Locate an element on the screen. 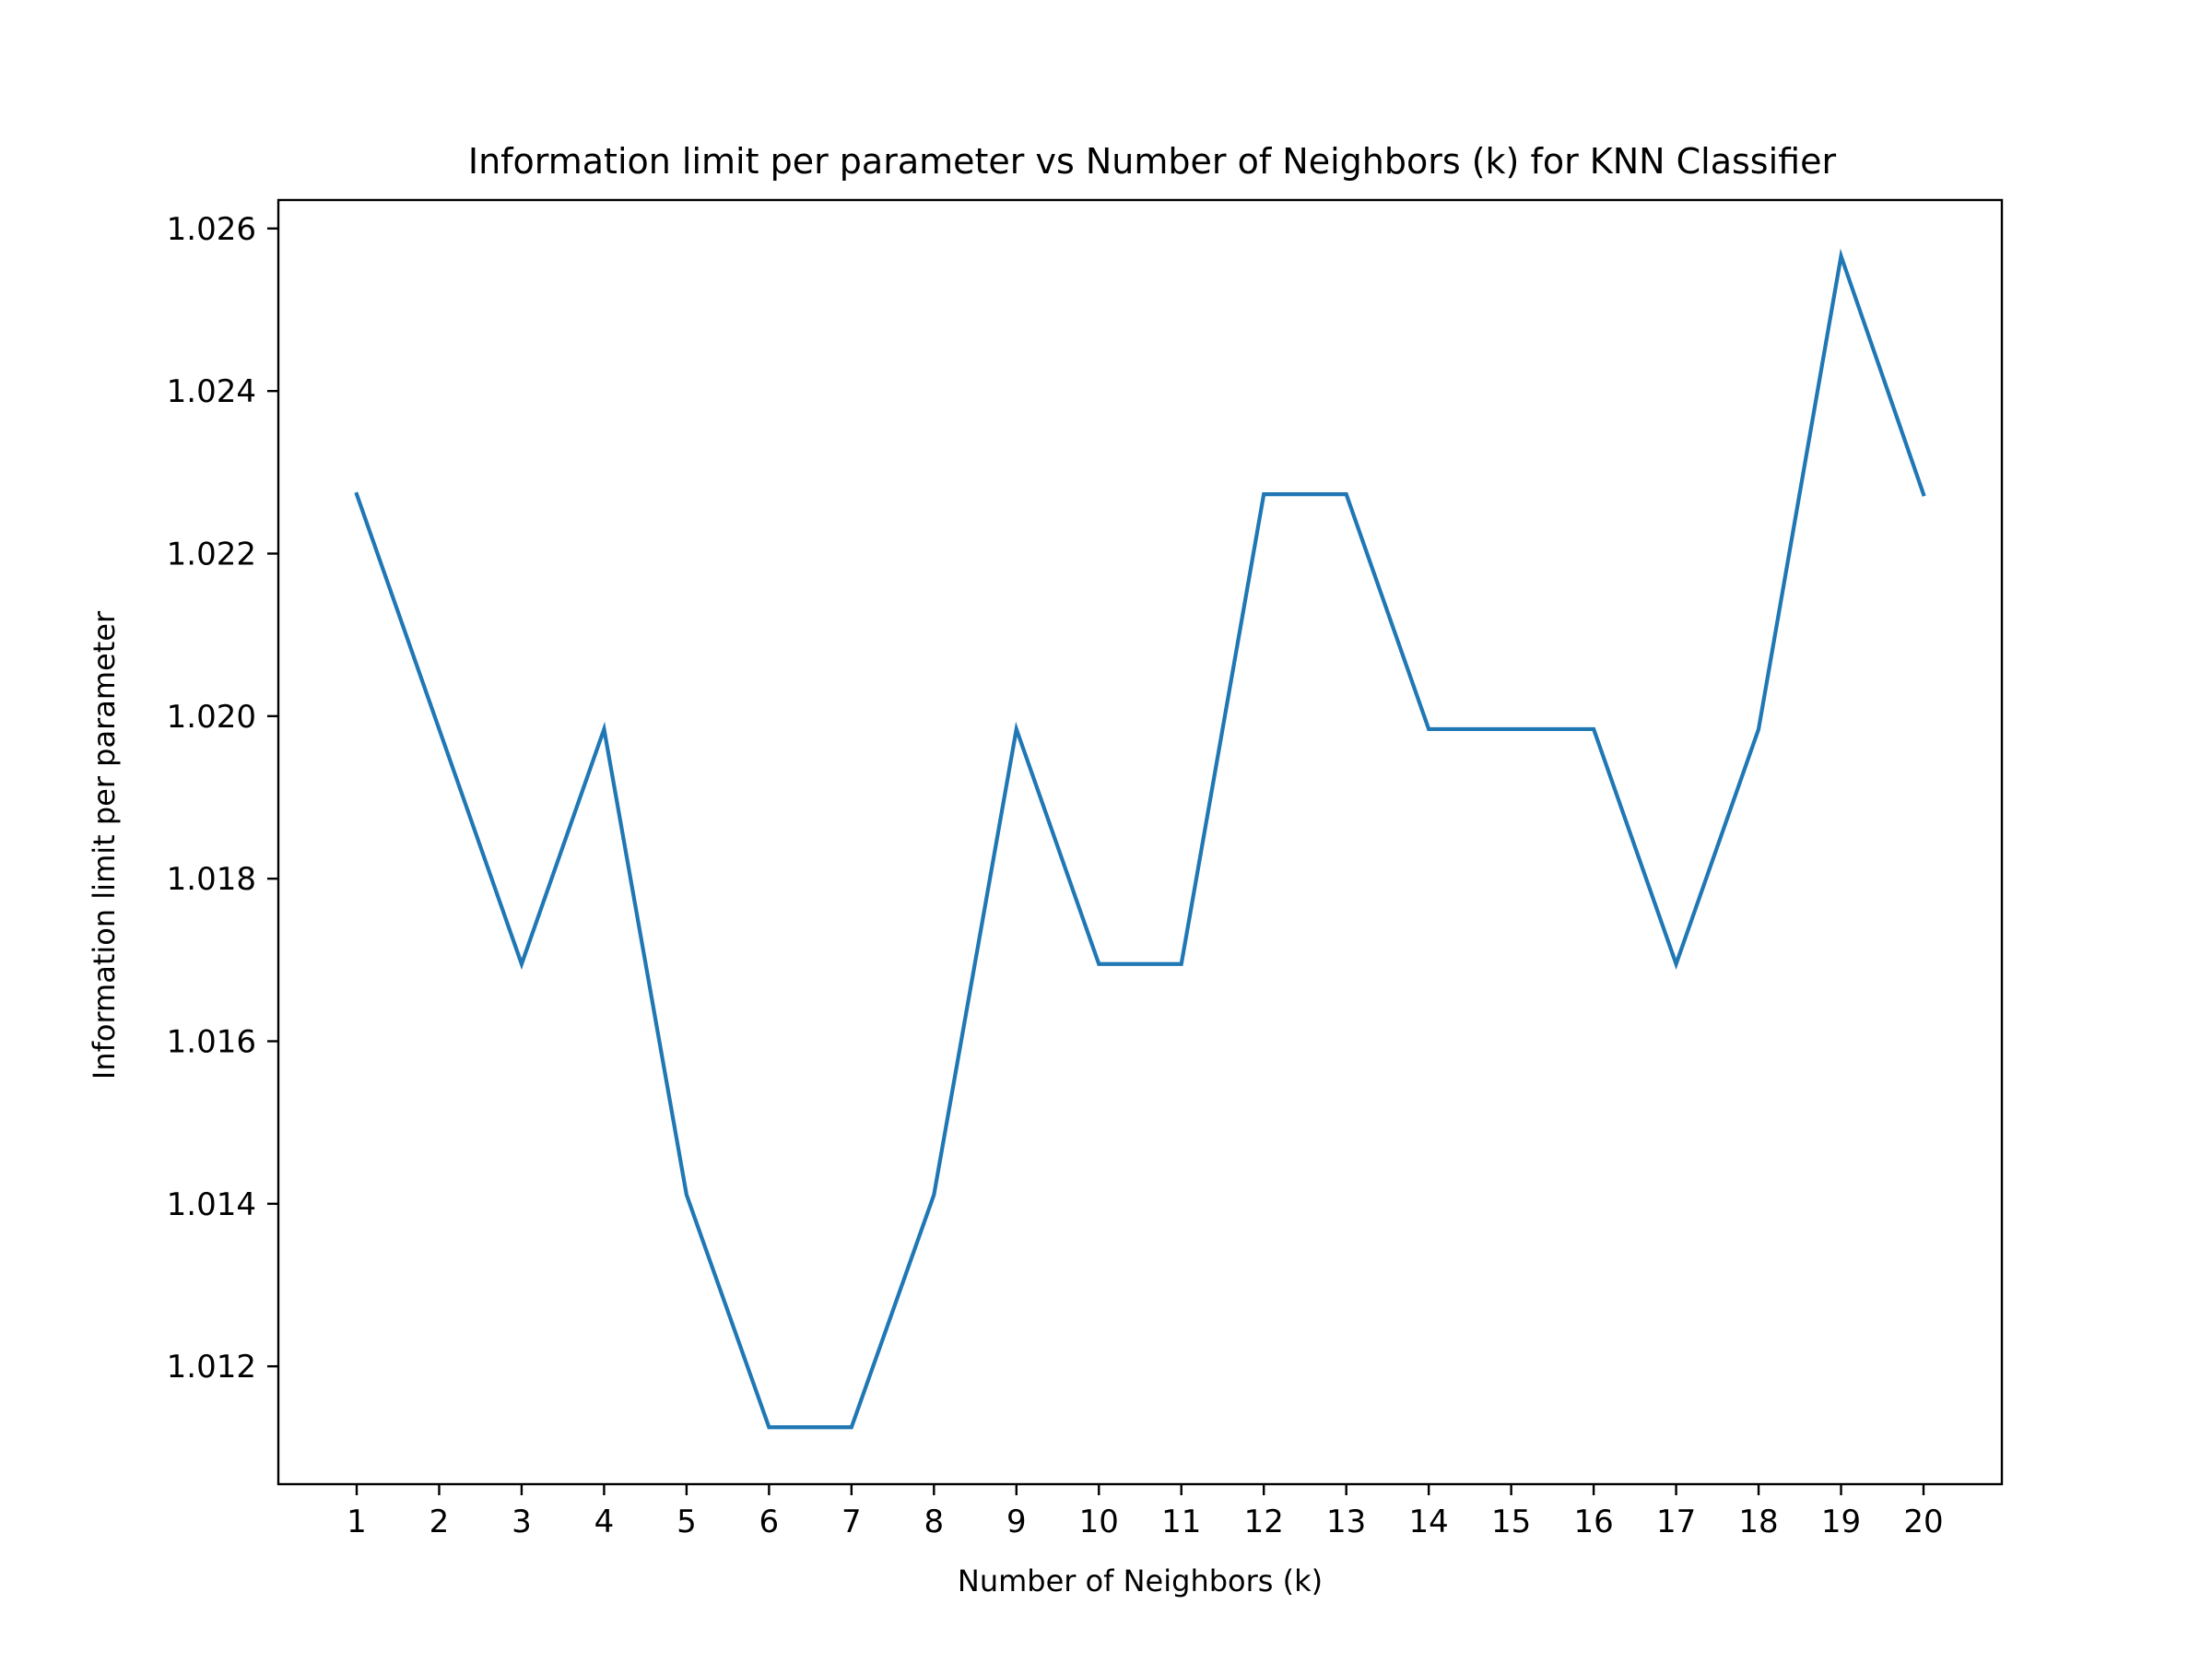 The height and width of the screenshot is (1663, 2212). x-tick-label: 7 is located at coordinates (851, 1522).